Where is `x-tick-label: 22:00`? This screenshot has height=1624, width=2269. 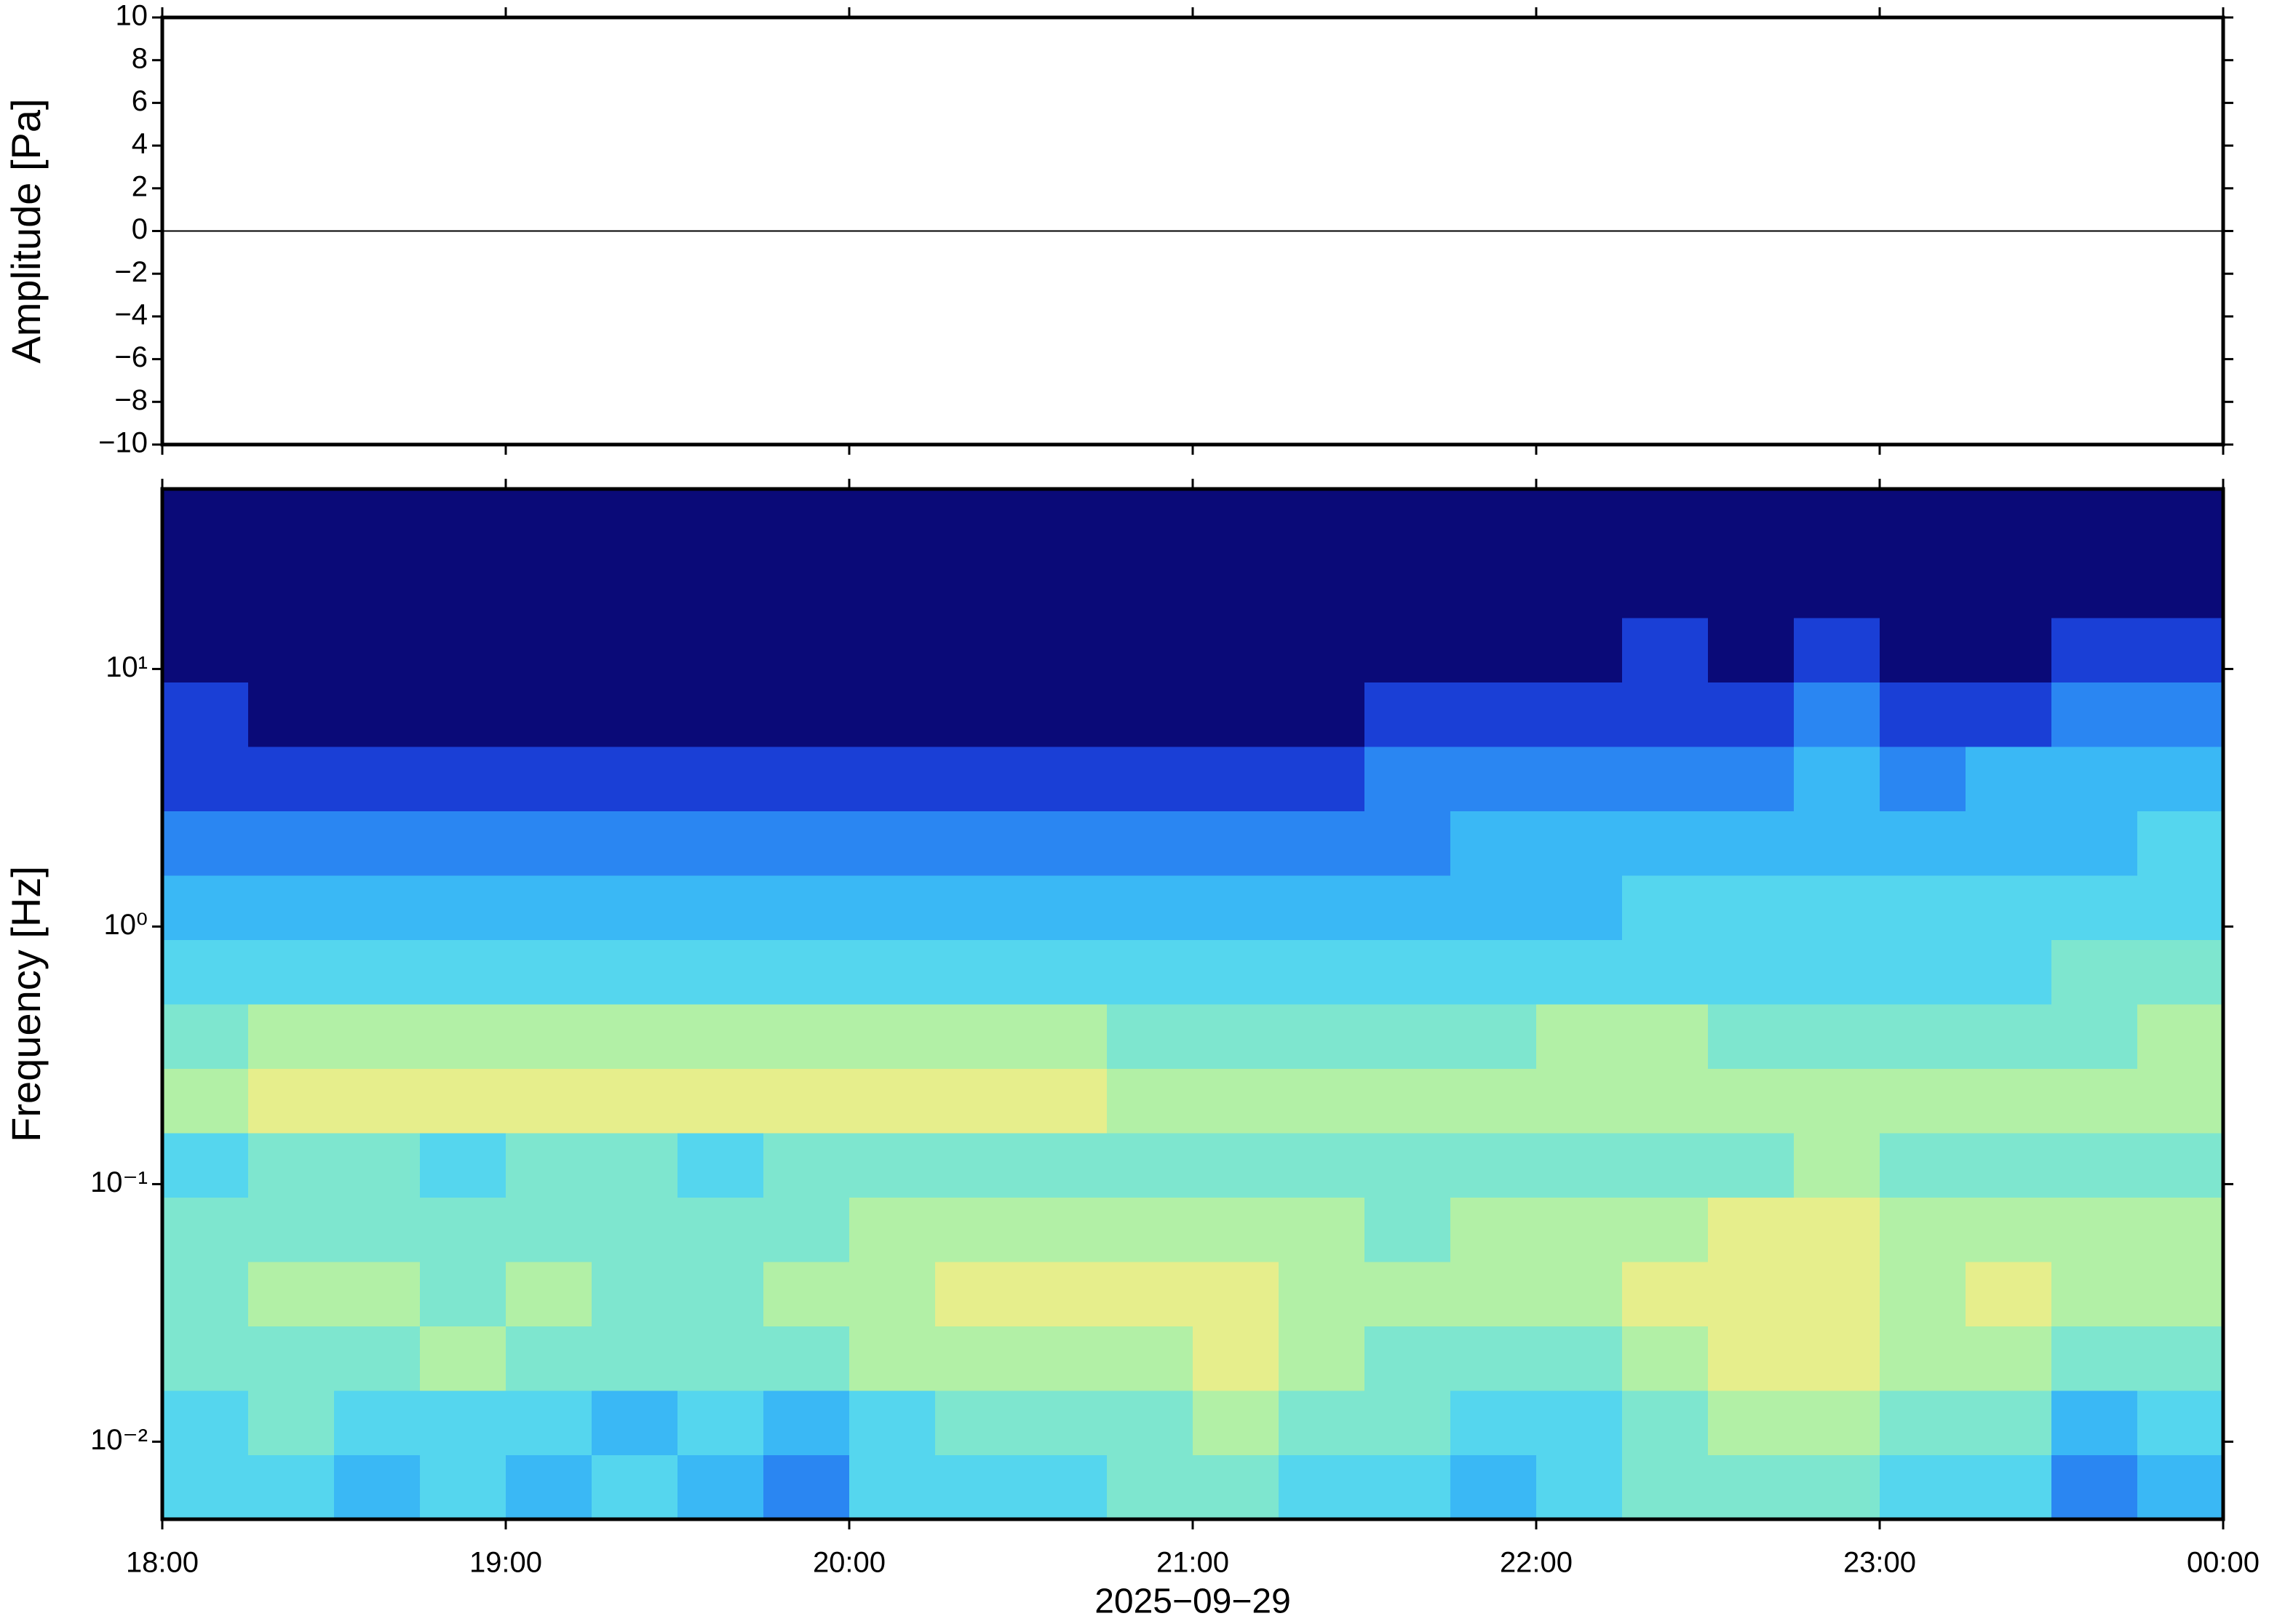
x-tick-label: 22:00 is located at coordinates (1537, 1563).